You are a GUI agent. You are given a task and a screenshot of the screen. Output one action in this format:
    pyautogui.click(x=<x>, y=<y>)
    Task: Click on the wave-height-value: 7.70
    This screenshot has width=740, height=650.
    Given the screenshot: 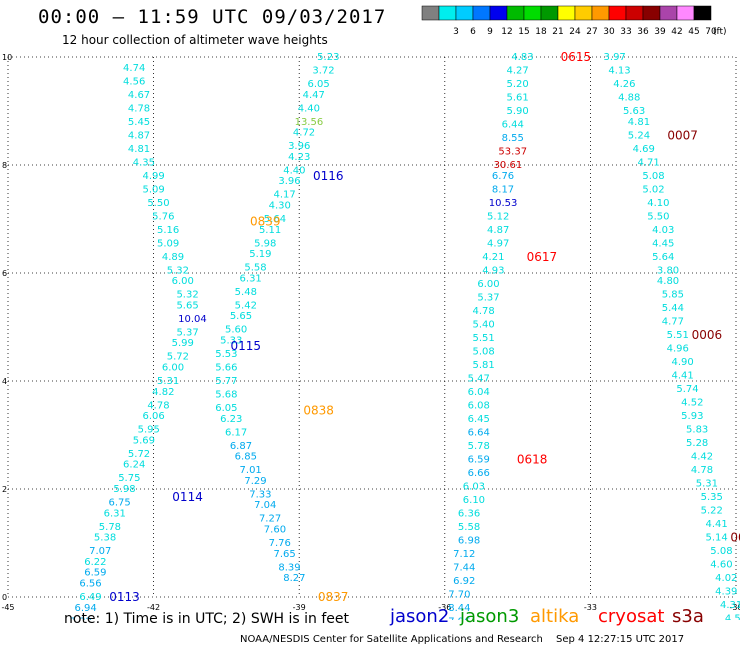 What is the action you would take?
    pyautogui.click(x=459, y=594)
    